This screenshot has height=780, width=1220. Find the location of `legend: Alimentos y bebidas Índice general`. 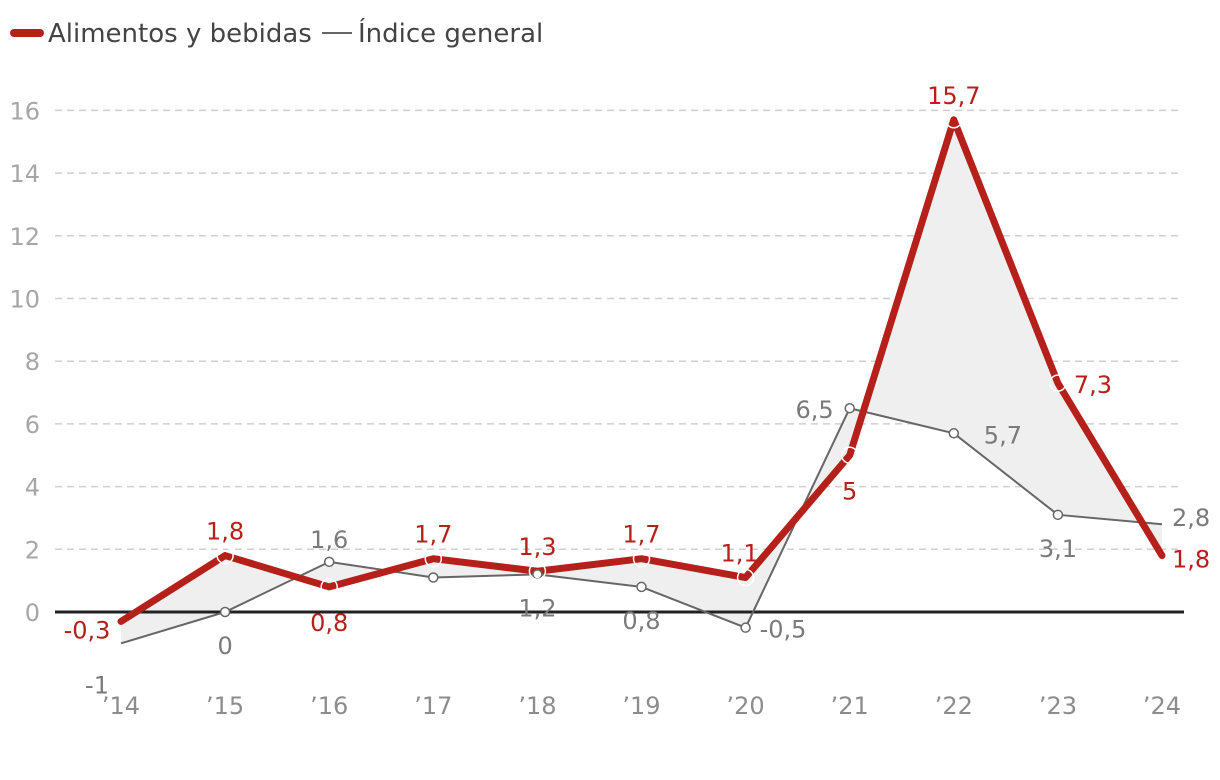

legend: Alimentos y bebidas Índice general is located at coordinates (276, 33).